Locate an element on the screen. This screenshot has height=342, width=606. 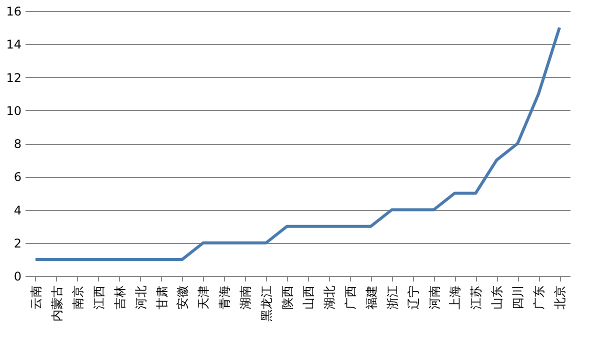
x-tick-label: 湖南 is located at coordinates (245, 298).